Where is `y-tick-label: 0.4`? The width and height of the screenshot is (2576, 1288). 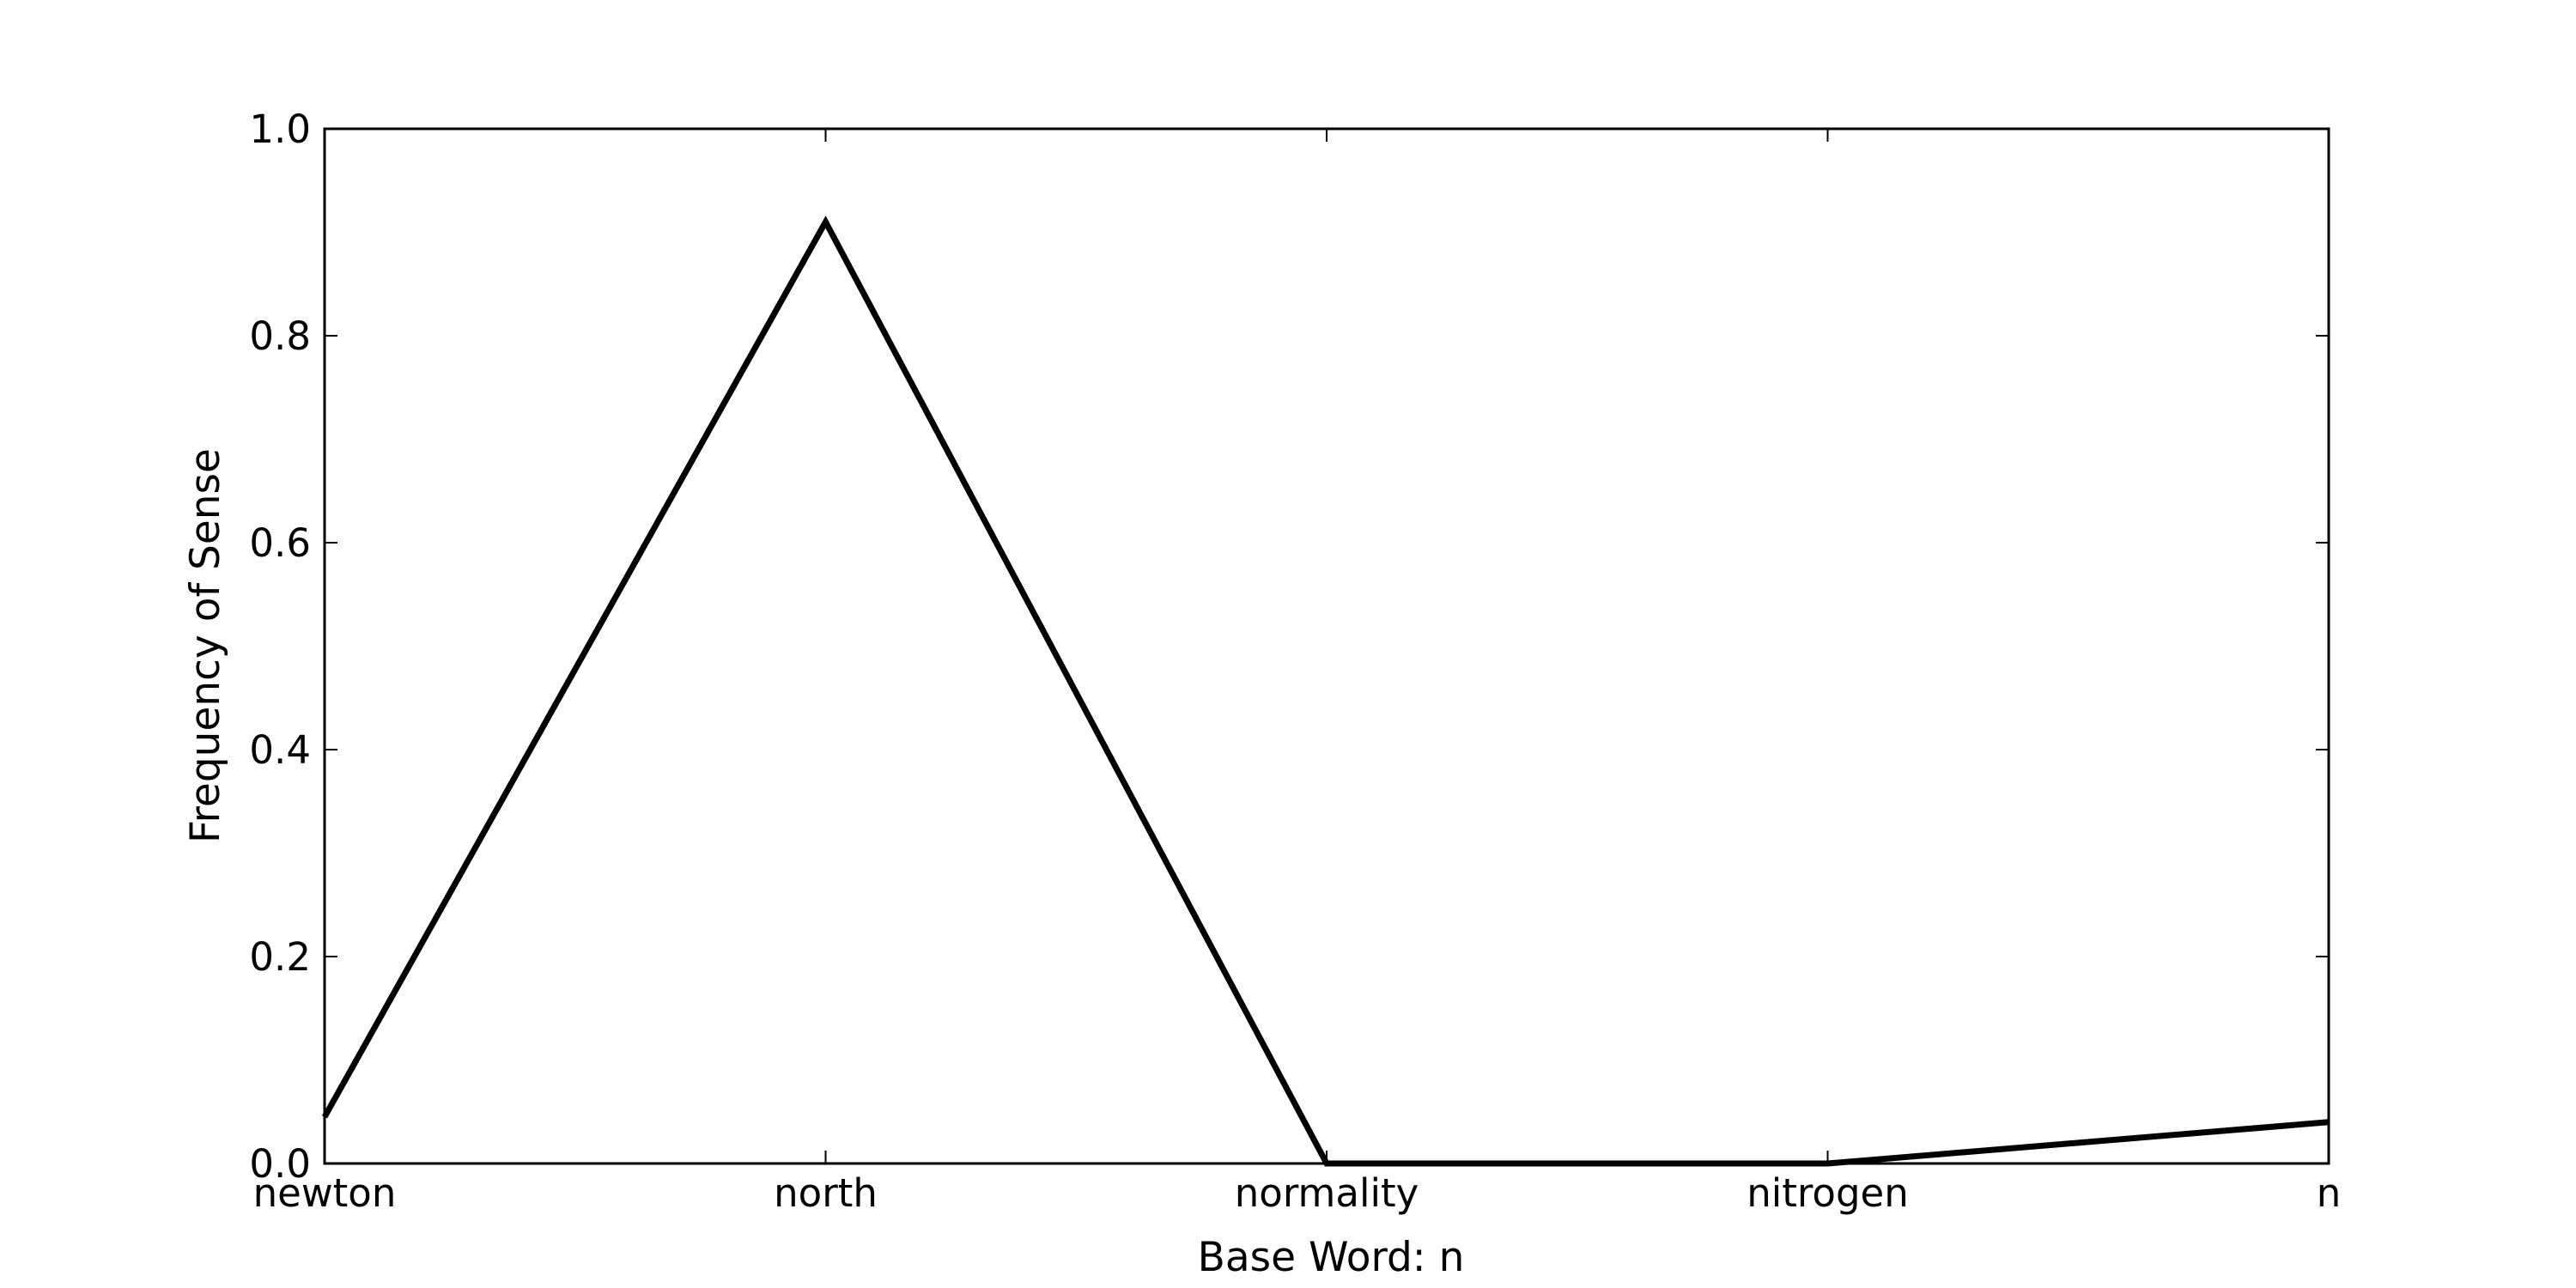 y-tick-label: 0.4 is located at coordinates (280, 750).